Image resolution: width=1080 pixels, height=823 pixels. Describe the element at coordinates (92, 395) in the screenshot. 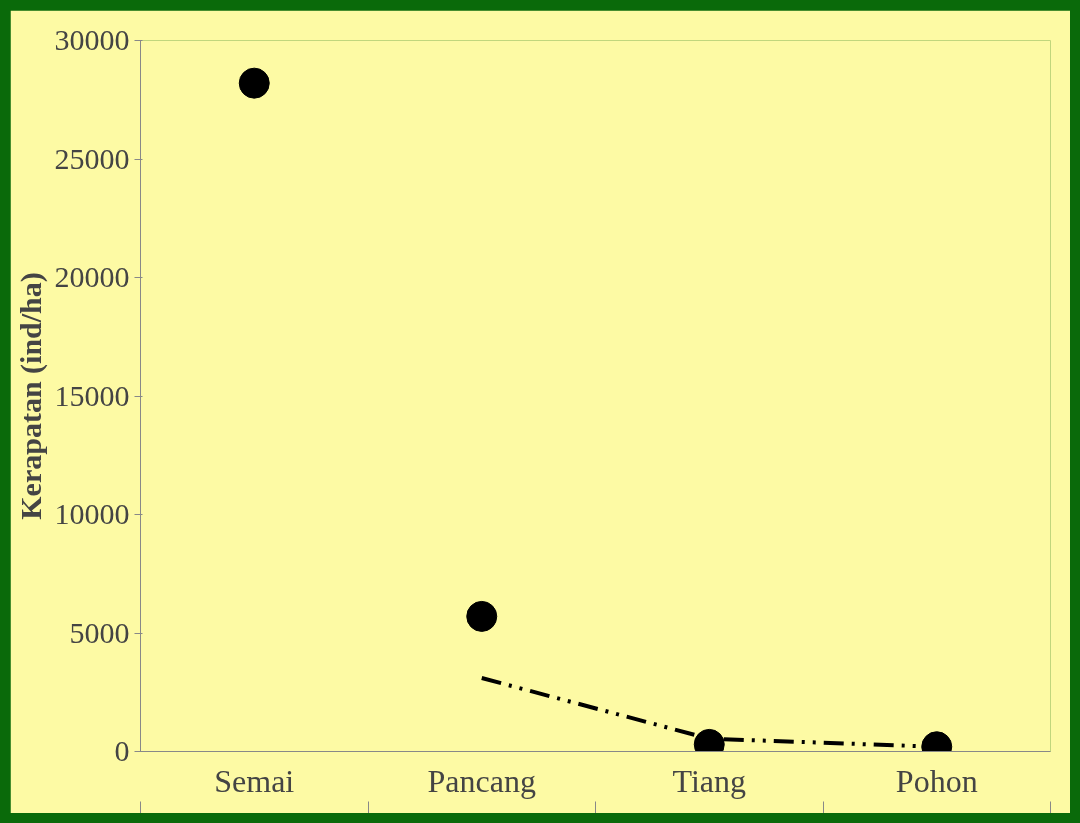

I see `y-tick-label: 15000` at that location.